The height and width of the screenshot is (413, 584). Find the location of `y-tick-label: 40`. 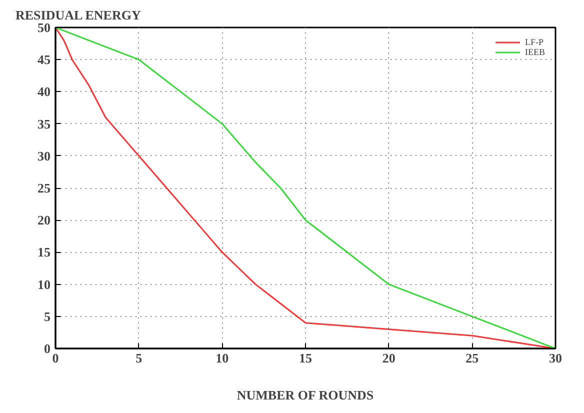

y-tick-label: 40 is located at coordinates (44, 92).